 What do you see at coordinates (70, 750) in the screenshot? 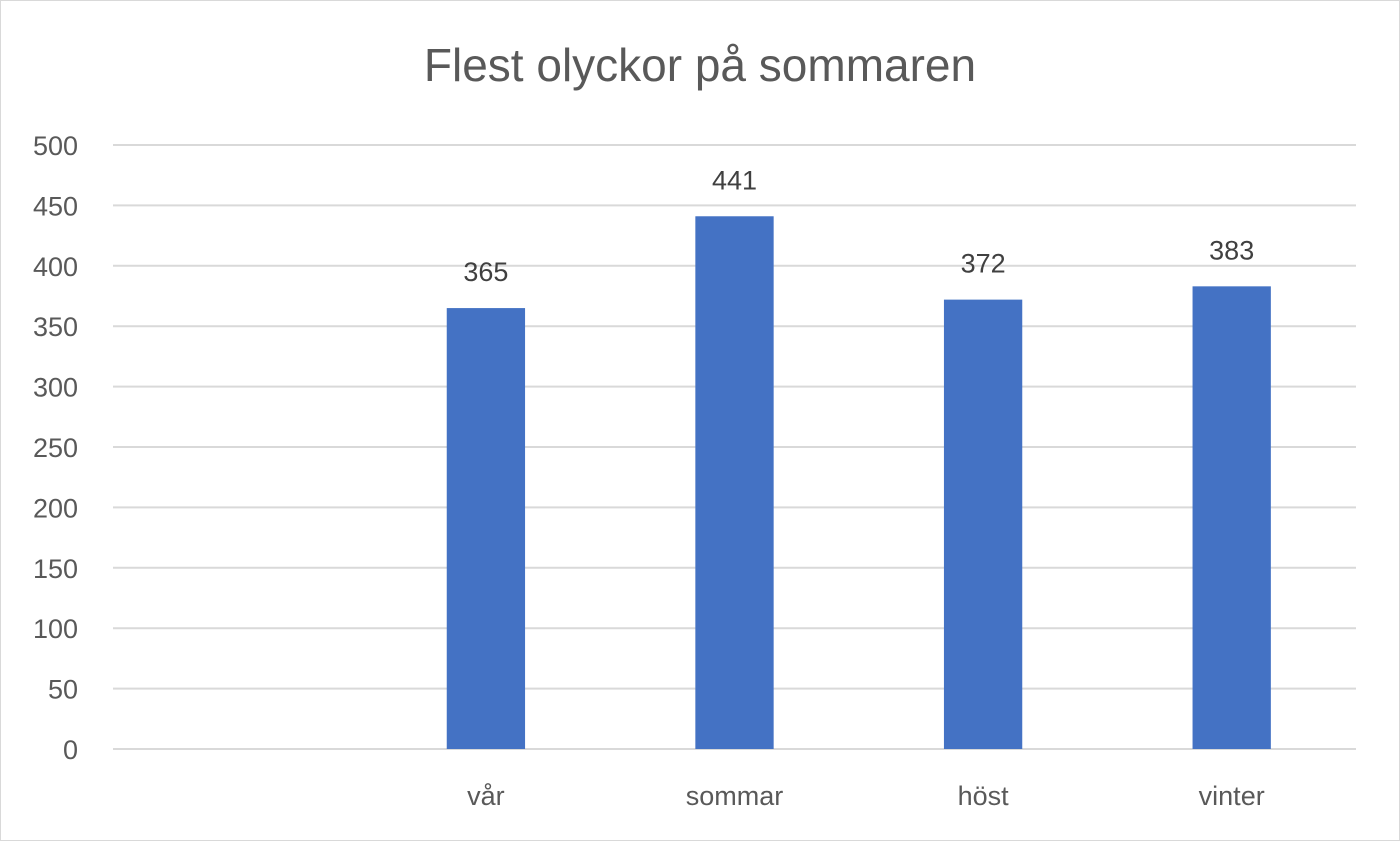
I see `y-tick-label: 0` at bounding box center [70, 750].